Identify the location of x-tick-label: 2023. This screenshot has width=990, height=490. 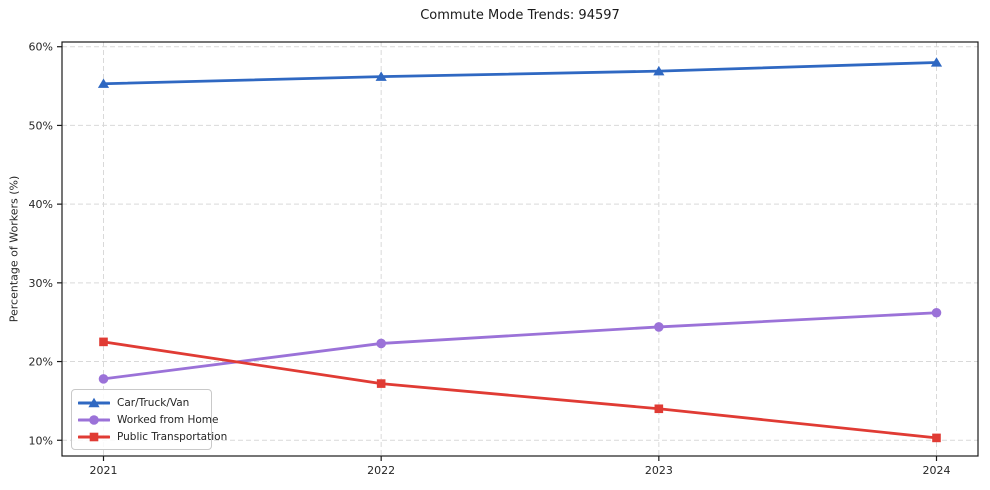
(659, 470).